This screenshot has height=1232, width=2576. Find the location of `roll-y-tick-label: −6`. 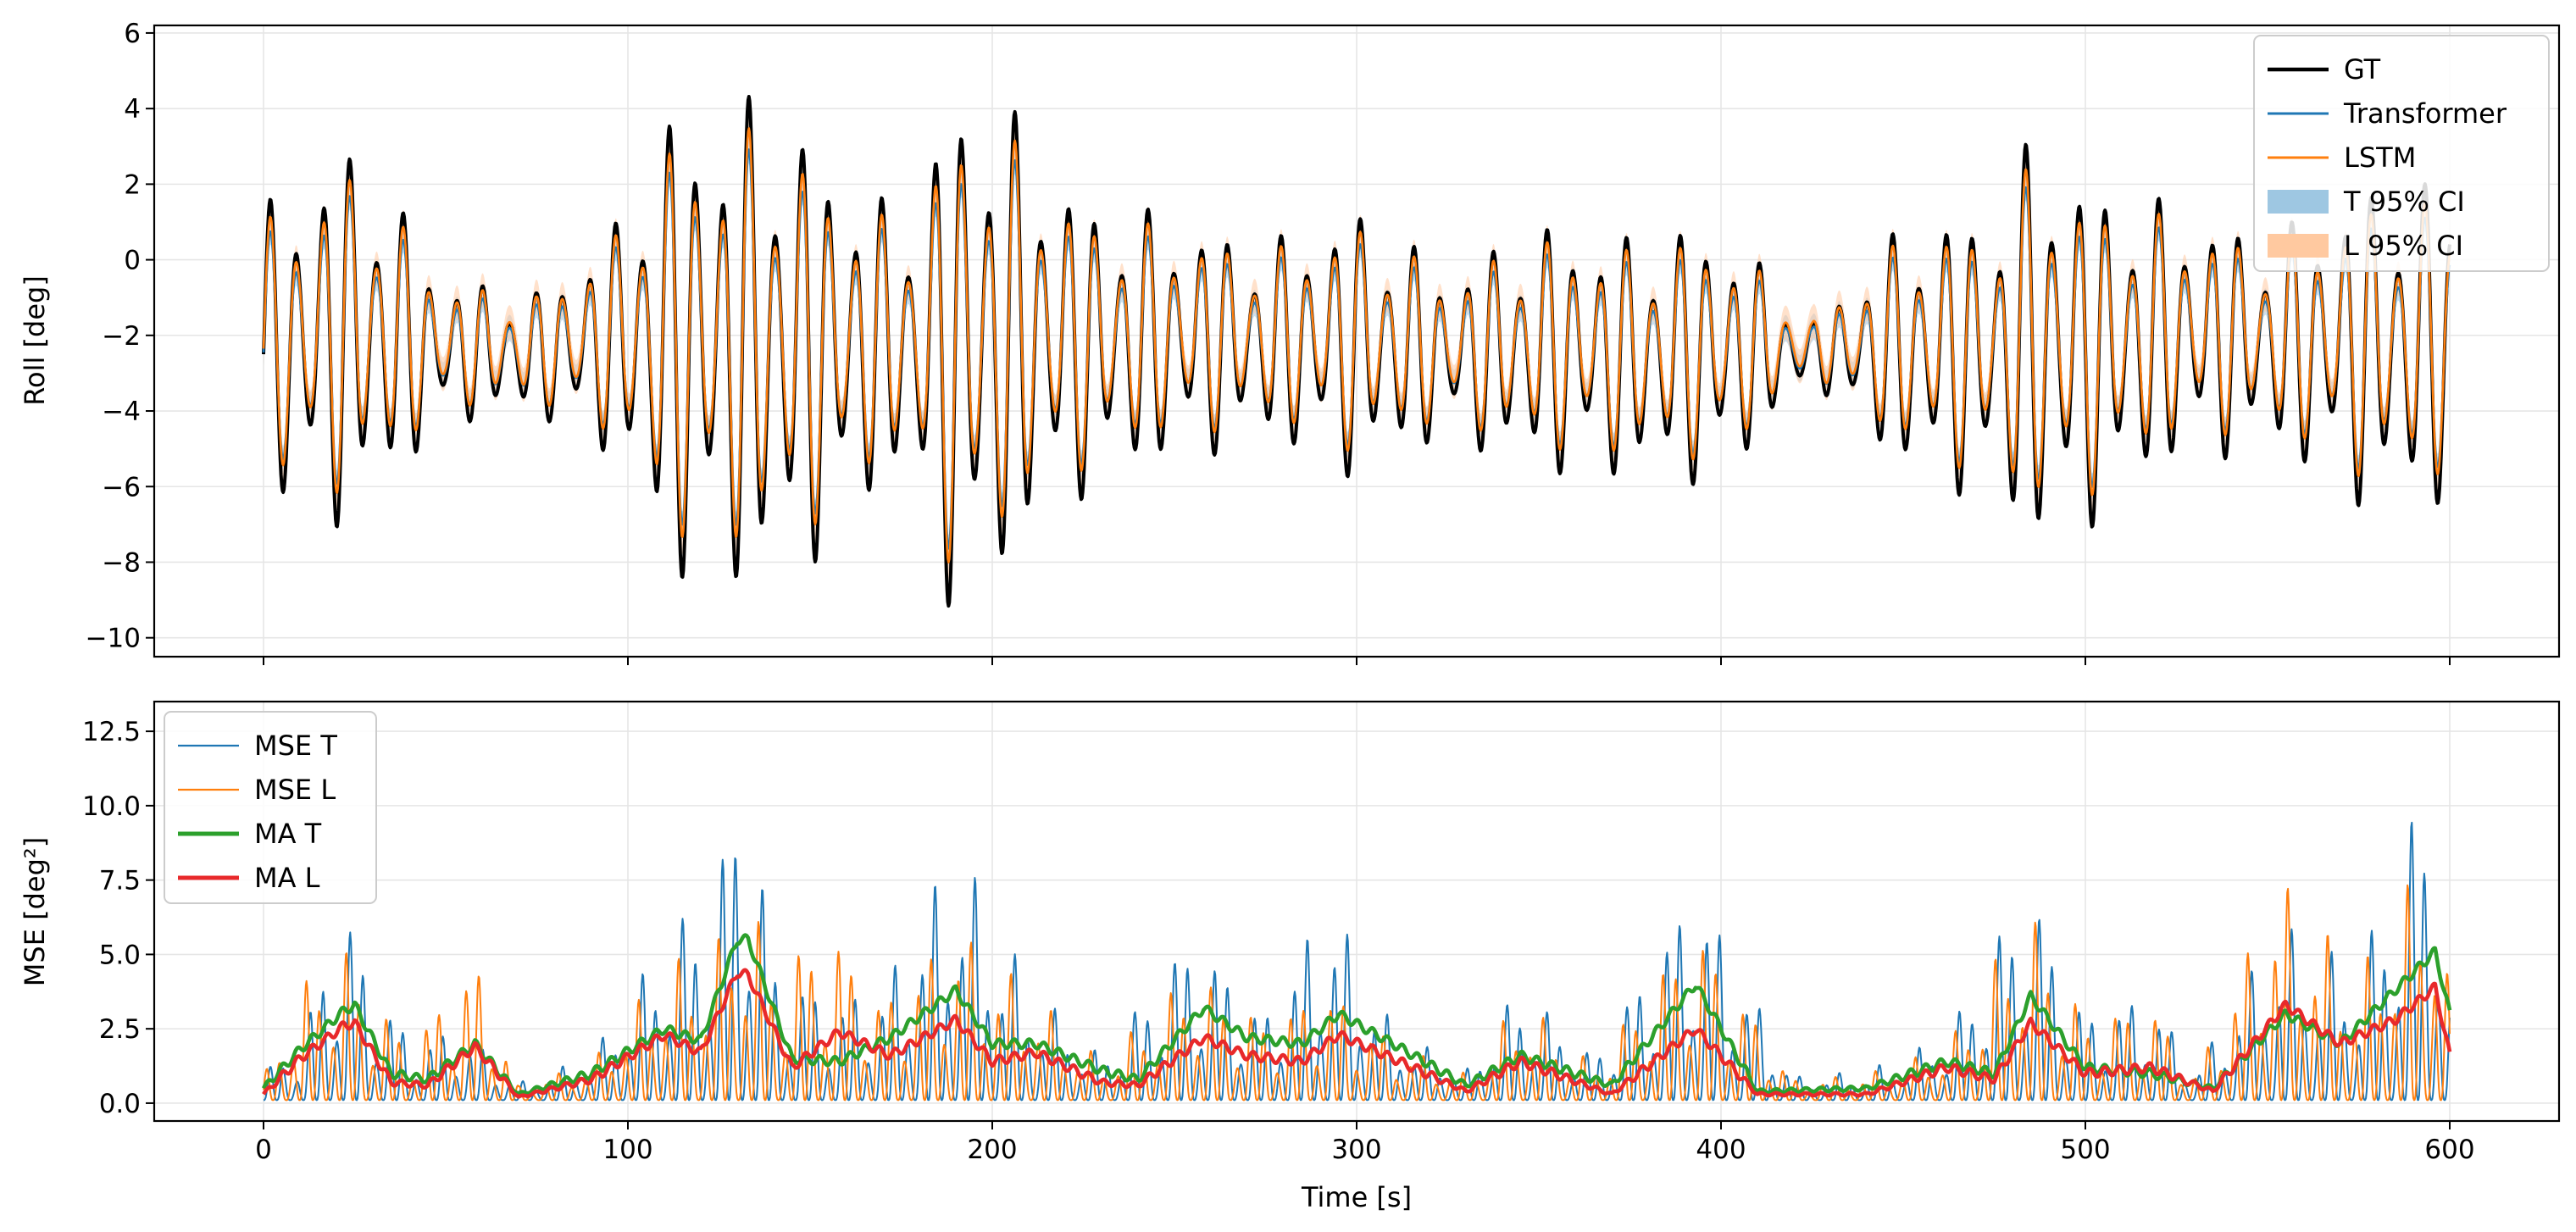

roll-y-tick-label: −6 is located at coordinates (121, 487).